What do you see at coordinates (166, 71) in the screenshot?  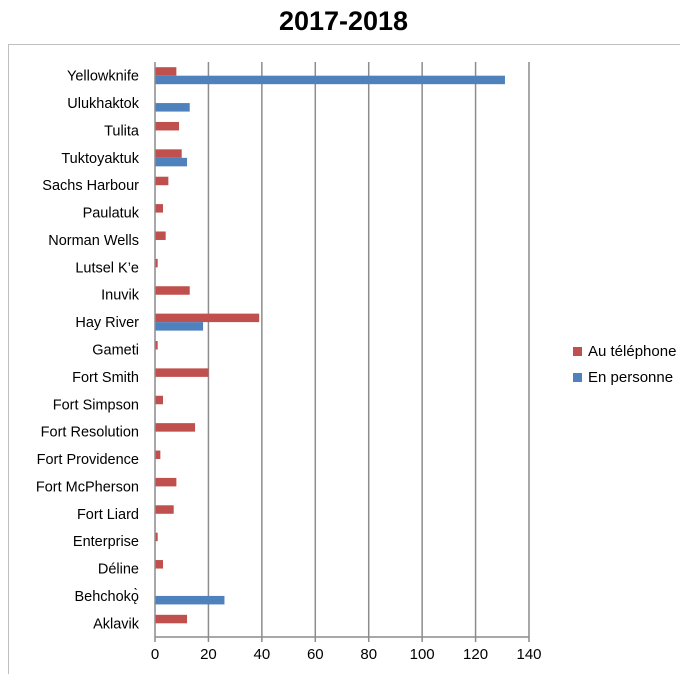 I see `bar-au-te-le-phone-yellowknife` at bounding box center [166, 71].